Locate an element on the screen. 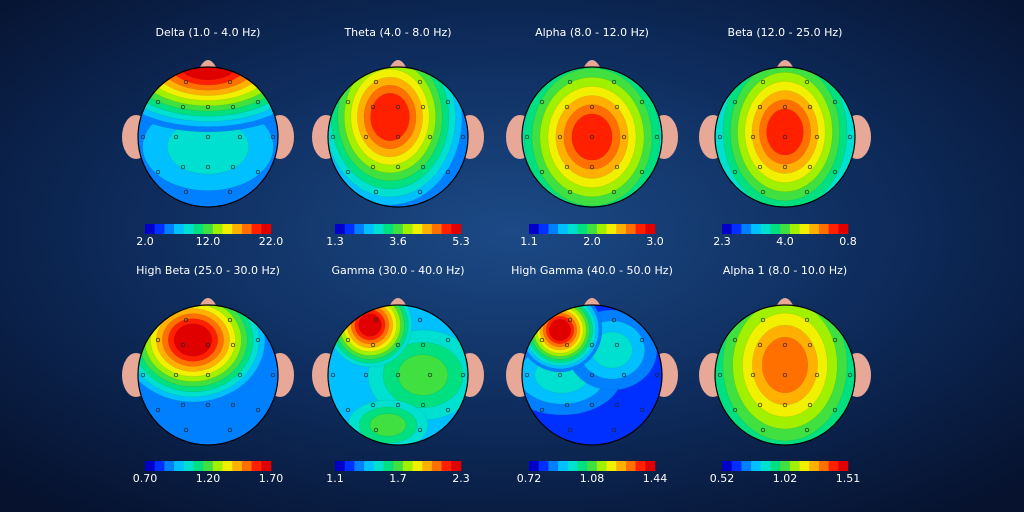 Image resolution: width=1024 pixels, height=512 pixels. colorbar-label: 1.02 is located at coordinates (785, 478).